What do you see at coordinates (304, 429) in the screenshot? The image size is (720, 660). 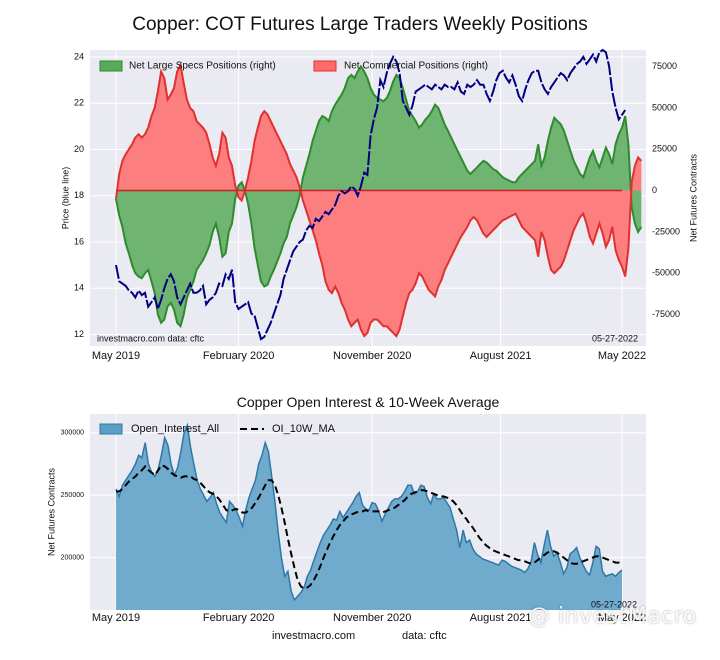 I see `legend-label-ma: OI_10W_MA` at bounding box center [304, 429].